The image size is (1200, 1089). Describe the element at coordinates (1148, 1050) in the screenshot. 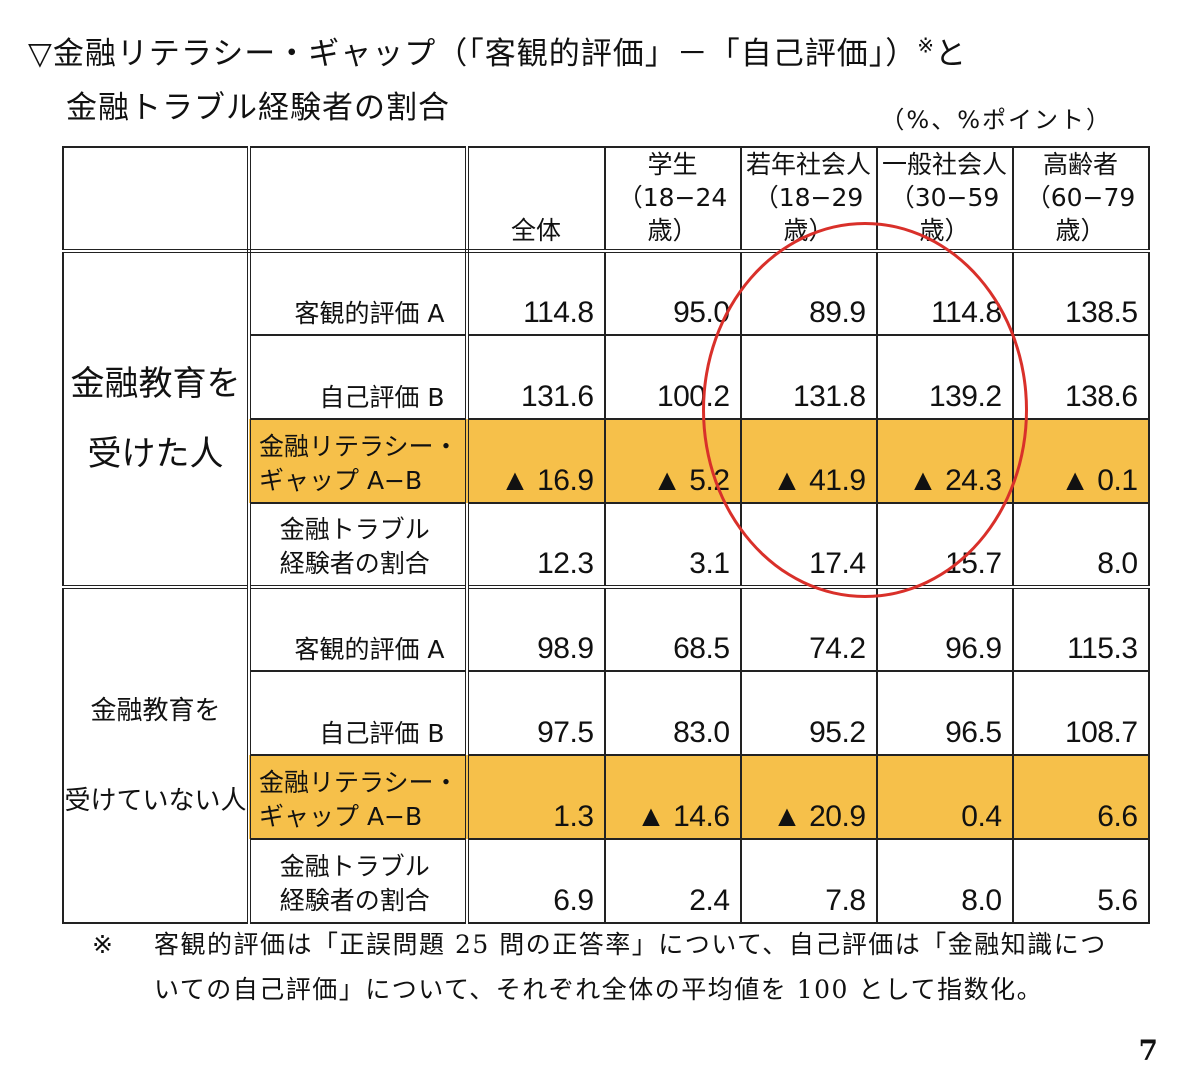

I see `page-number: 7` at that location.